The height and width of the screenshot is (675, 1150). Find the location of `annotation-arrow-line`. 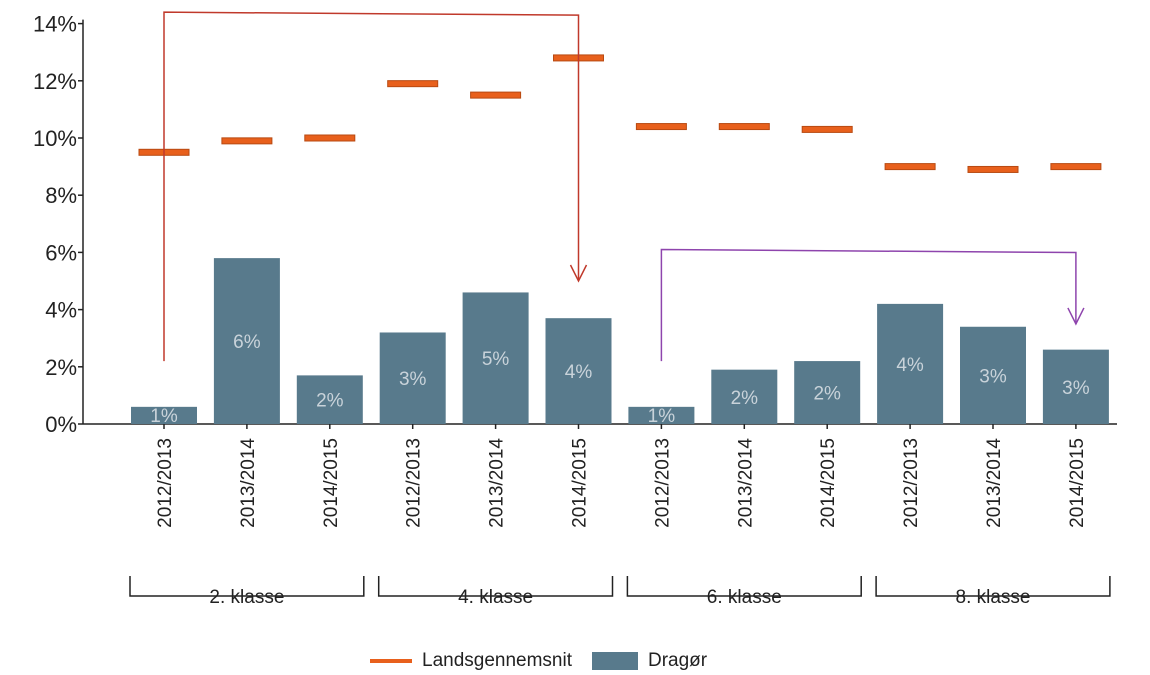

annotation-arrow-line is located at coordinates (868, 305).